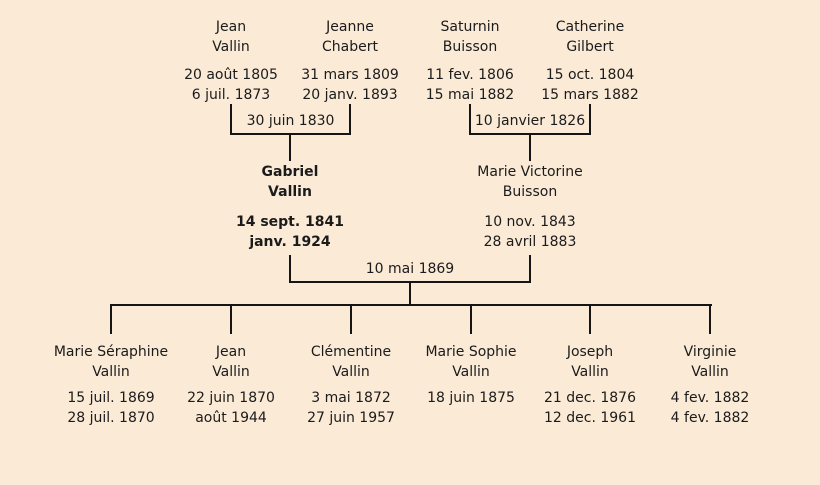 The image size is (820, 485). What do you see at coordinates (470, 95) in the screenshot?
I see `death-date: 15 mai 1882` at bounding box center [470, 95].